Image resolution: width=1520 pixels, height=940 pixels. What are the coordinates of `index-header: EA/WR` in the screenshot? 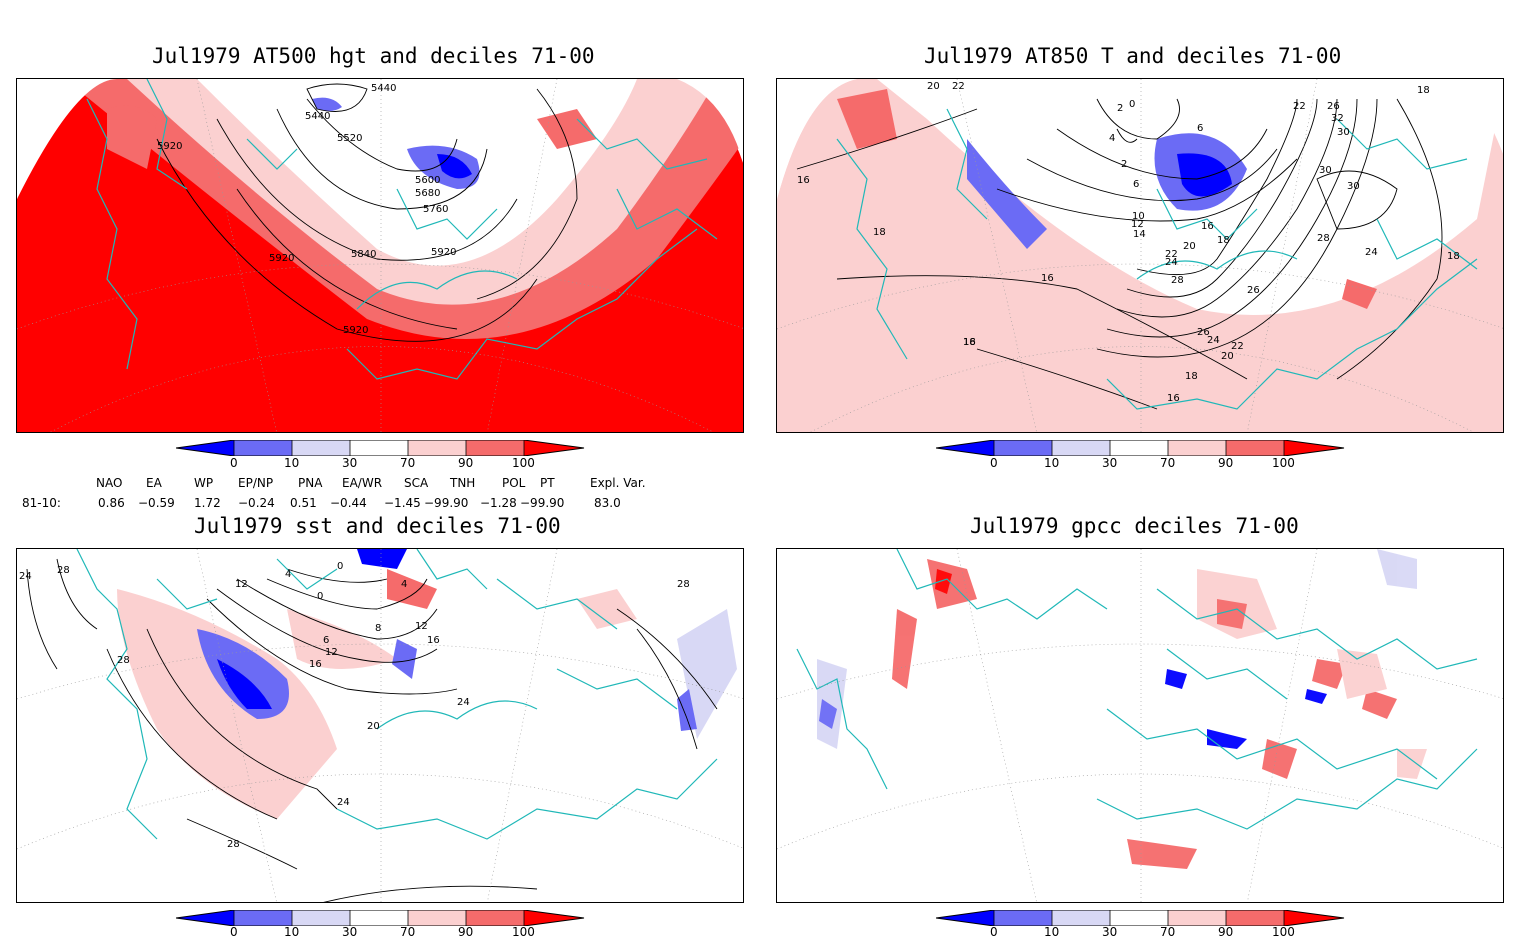 It's located at (362, 483).